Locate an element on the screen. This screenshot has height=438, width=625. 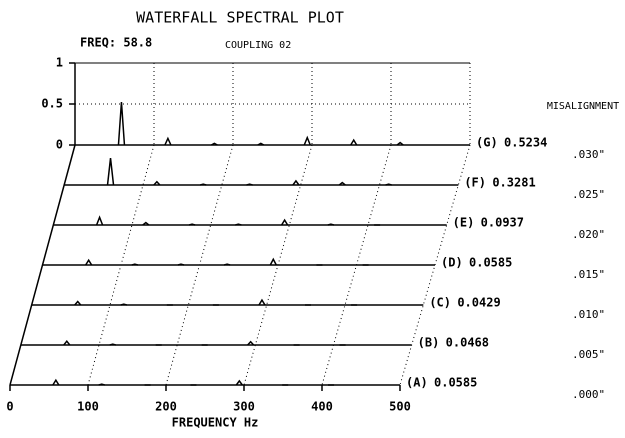
subtitle: COUPLING 02 is located at coordinates (258, 45).